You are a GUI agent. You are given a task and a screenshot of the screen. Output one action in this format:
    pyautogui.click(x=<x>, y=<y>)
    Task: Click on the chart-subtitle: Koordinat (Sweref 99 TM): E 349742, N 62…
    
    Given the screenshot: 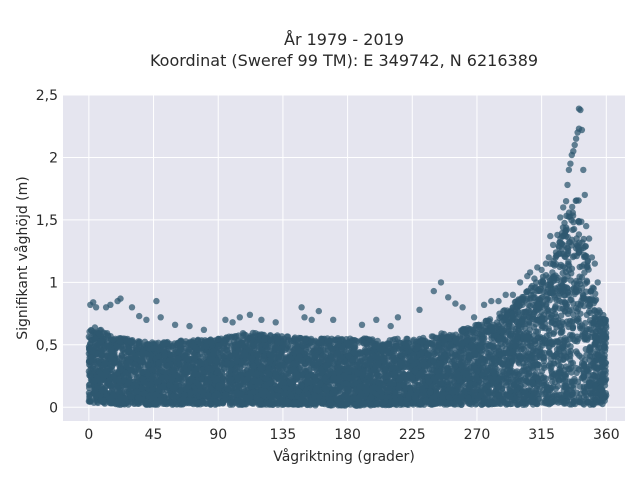 What is the action you would take?
    pyautogui.click(x=344, y=60)
    